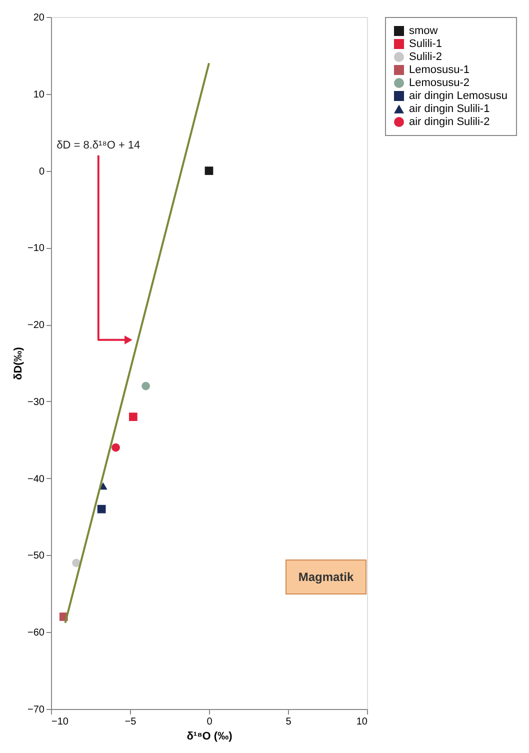  I want to click on legend-label: air dingin Sulili-1, so click(449, 109).